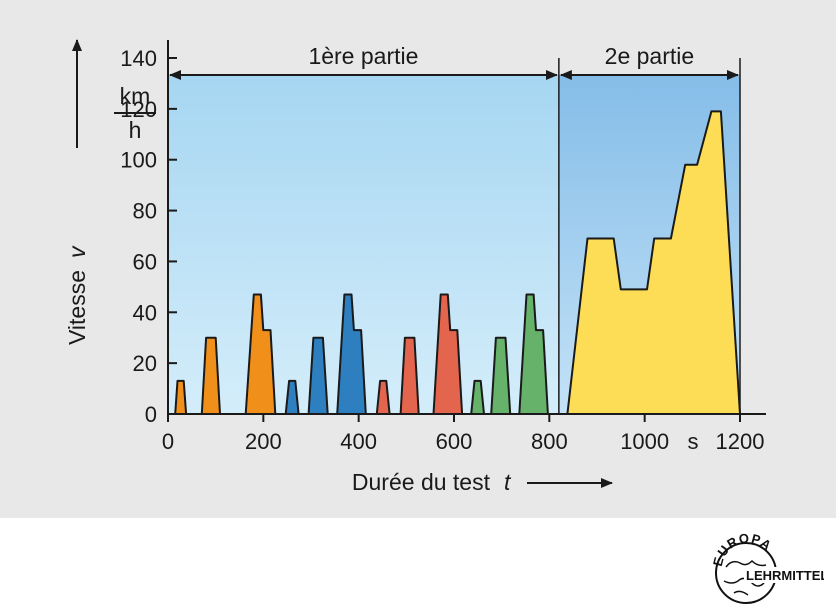  What do you see at coordinates (644, 441) in the screenshot?
I see `x-tick-label-1000: 1000` at bounding box center [644, 441].